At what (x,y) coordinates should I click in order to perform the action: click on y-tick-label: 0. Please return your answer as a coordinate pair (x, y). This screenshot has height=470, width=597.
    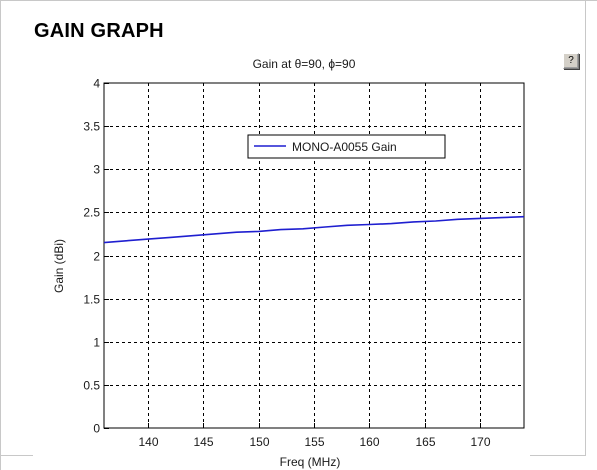
    Looking at the image, I should click on (96, 429).